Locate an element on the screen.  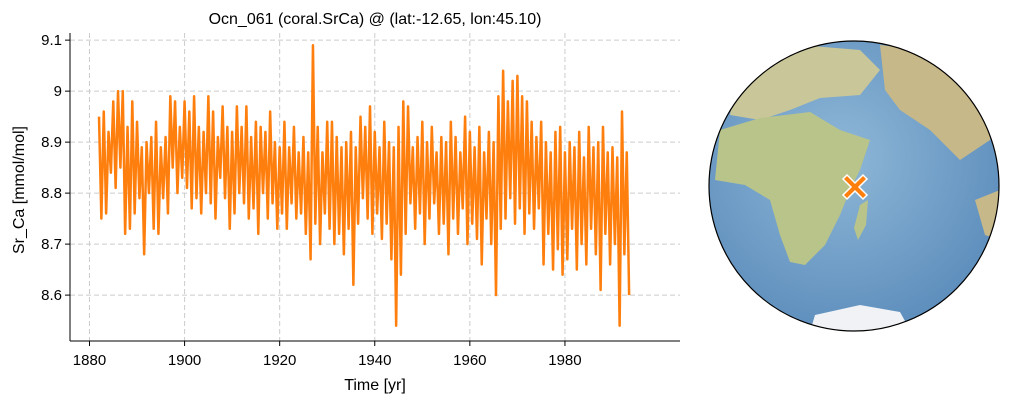
marker is located at coordinates (855, 187).